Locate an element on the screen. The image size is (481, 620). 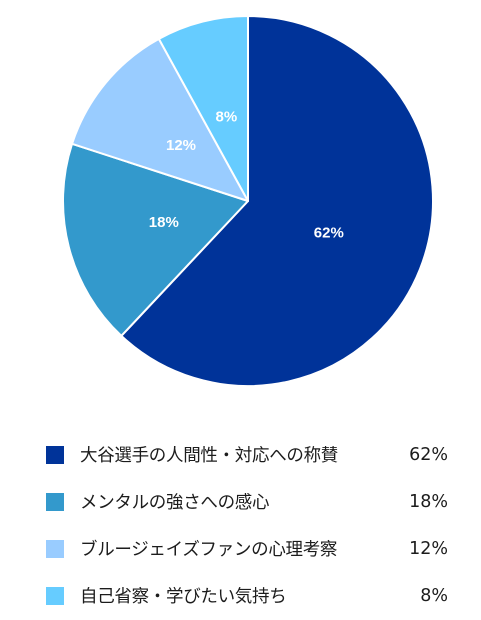
legend-item: 大谷選手の人間性・対応への称賛 62% is located at coordinates (247, 454).